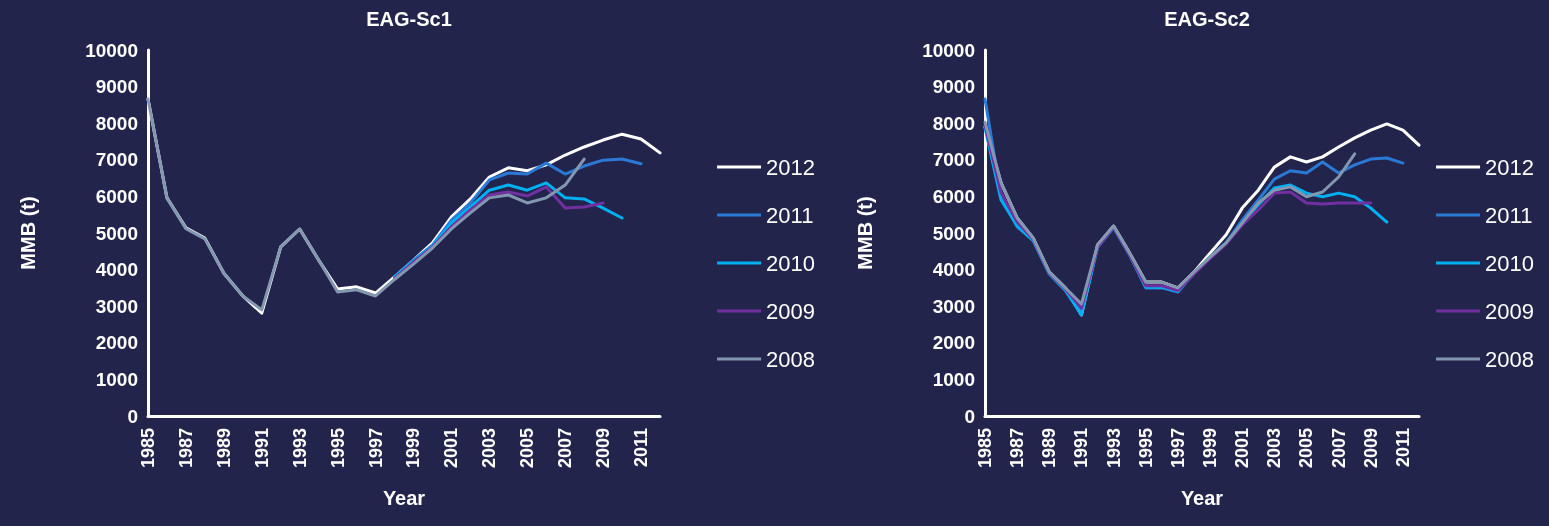 Image resolution: width=1549 pixels, height=526 pixels. What do you see at coordinates (409, 19) in the screenshot?
I see `chart-title: EAG-Sc1` at bounding box center [409, 19].